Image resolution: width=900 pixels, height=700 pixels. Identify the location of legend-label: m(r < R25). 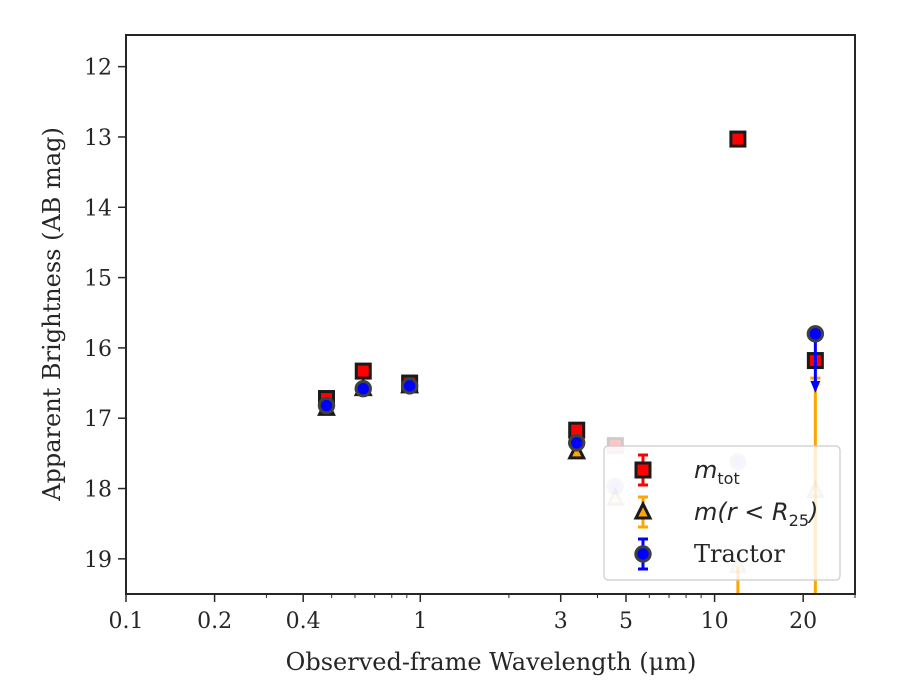
(756, 514).